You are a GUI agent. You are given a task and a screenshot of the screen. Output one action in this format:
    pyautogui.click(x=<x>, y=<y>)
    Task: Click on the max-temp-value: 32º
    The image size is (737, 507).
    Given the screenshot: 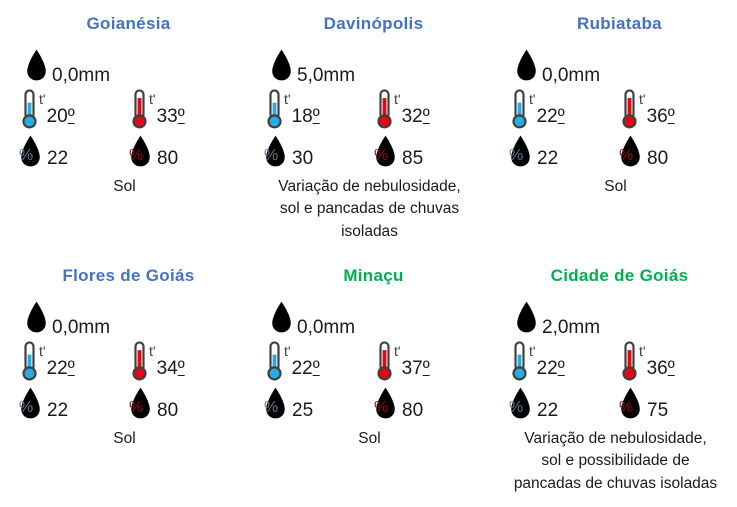 What is the action you would take?
    pyautogui.click(x=416, y=116)
    